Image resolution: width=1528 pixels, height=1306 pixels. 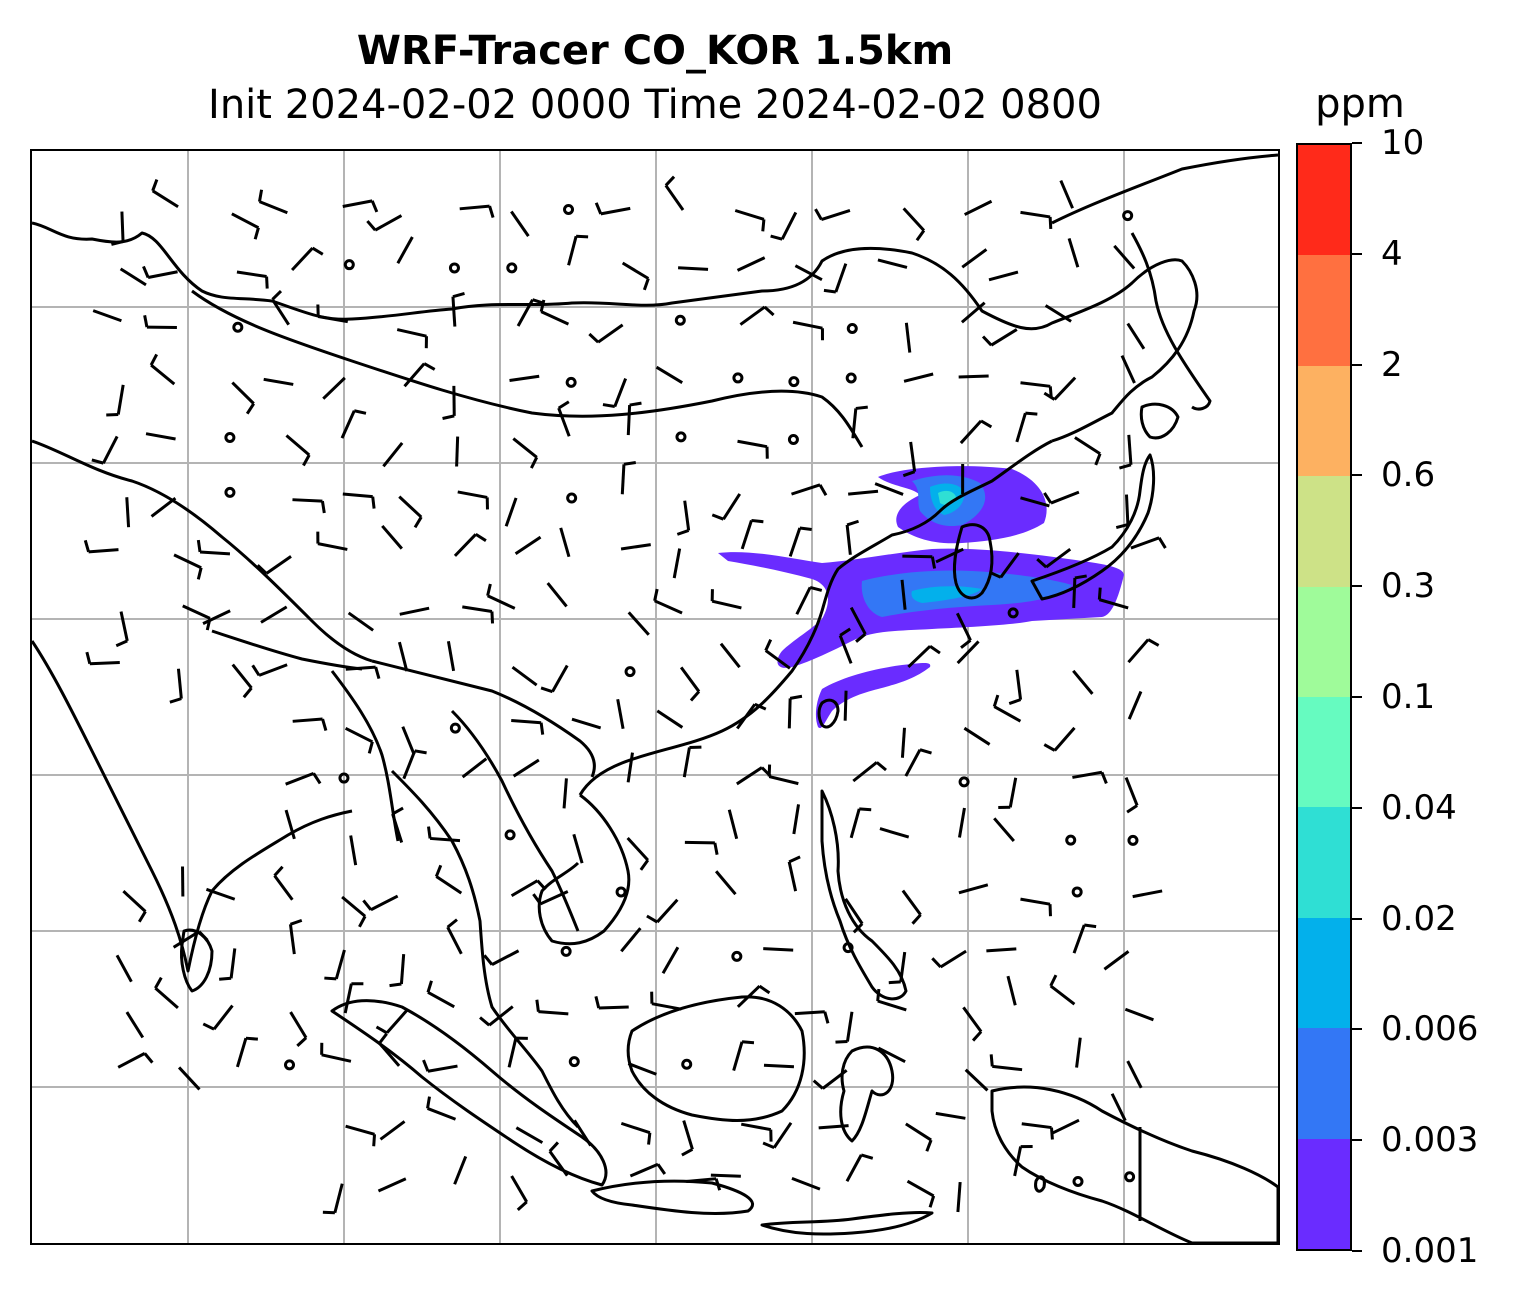 What do you see at coordinates (365, 756) in the screenshot?
I see `border-myanmar` at bounding box center [365, 756].